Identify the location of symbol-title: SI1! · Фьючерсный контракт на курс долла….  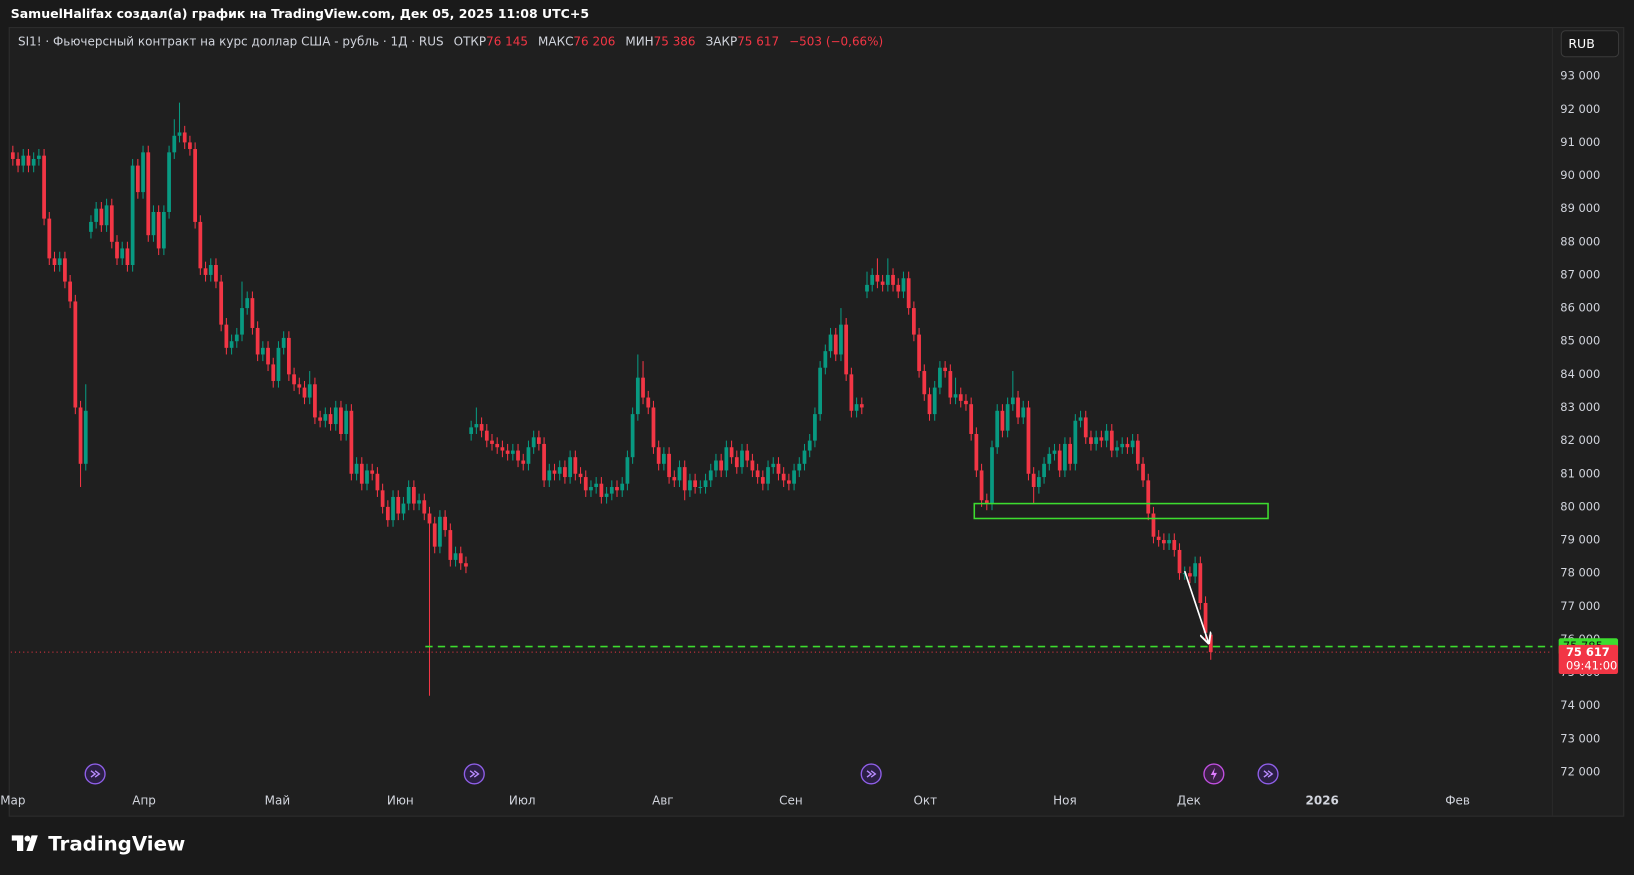
(231, 41).